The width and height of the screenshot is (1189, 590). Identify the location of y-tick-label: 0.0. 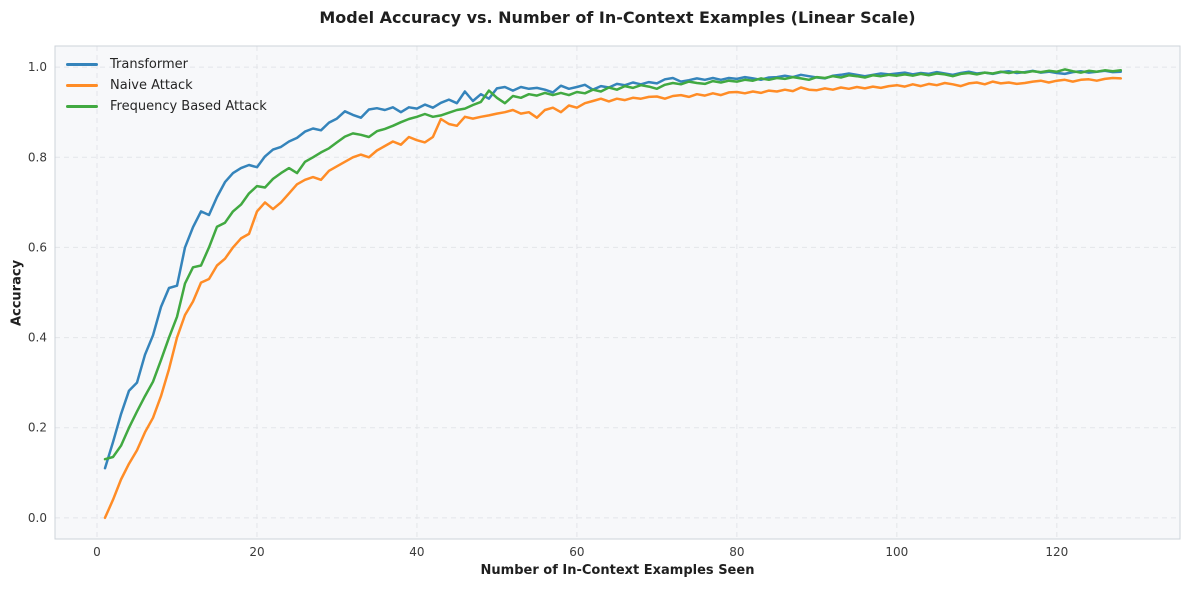
(37, 518).